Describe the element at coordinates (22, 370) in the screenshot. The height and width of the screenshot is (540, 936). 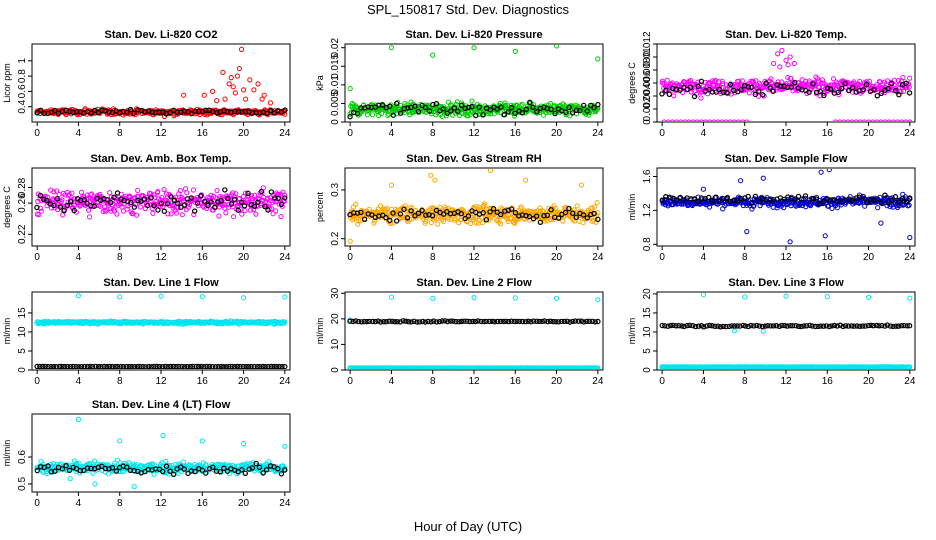
I see `y-tick-label: 0` at that location.